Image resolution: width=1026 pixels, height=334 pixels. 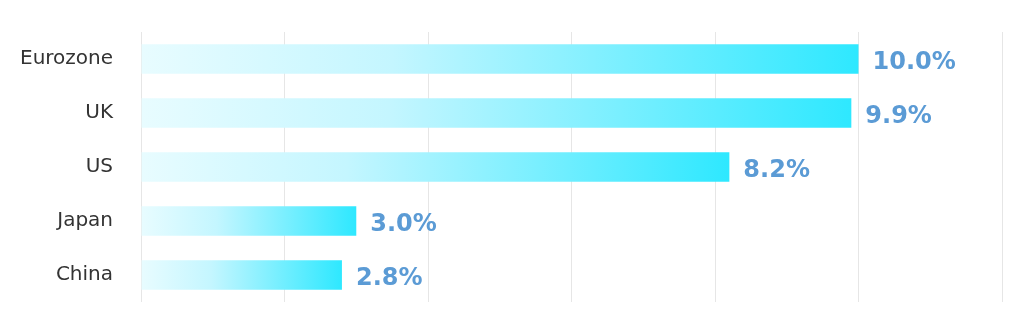 What do you see at coordinates (84, 273) in the screenshot?
I see `y-tick-label: China` at bounding box center [84, 273].